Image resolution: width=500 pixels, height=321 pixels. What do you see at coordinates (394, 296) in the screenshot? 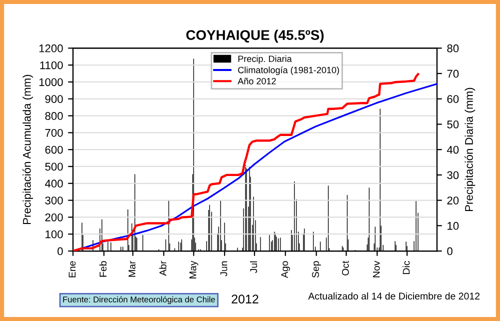
I see `text: Actualizado al 14 de Diciembre de 2012` at bounding box center [394, 296].